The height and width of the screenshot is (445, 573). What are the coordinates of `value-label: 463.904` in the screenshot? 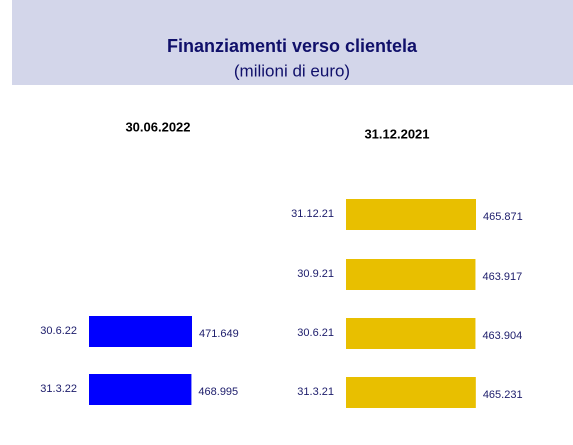 It's located at (502, 336).